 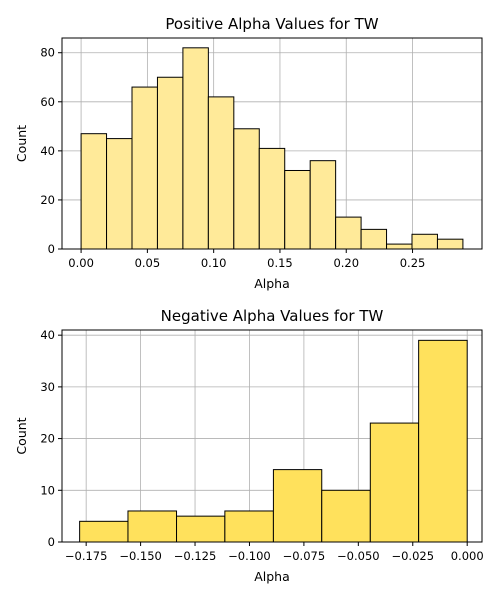 What do you see at coordinates (467, 556) in the screenshot?
I see `x-tick-label: 0.000` at bounding box center [467, 556].